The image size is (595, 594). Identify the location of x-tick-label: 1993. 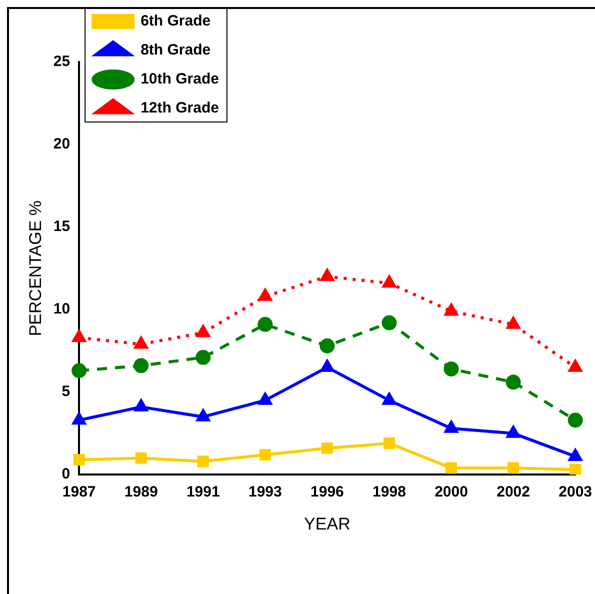
(265, 492).